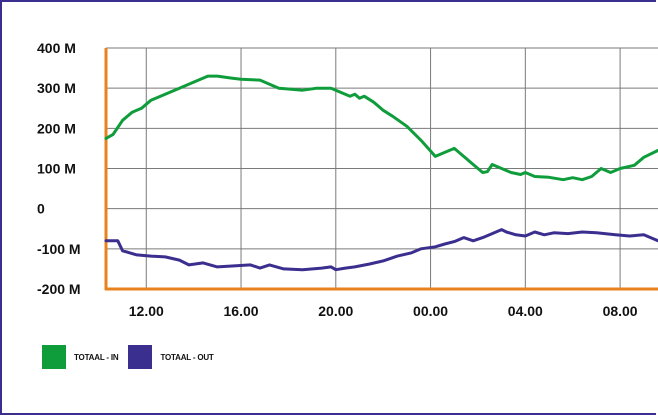 Image resolution: width=658 pixels, height=415 pixels. I want to click on y-tick-label: 100 M, so click(56, 169).